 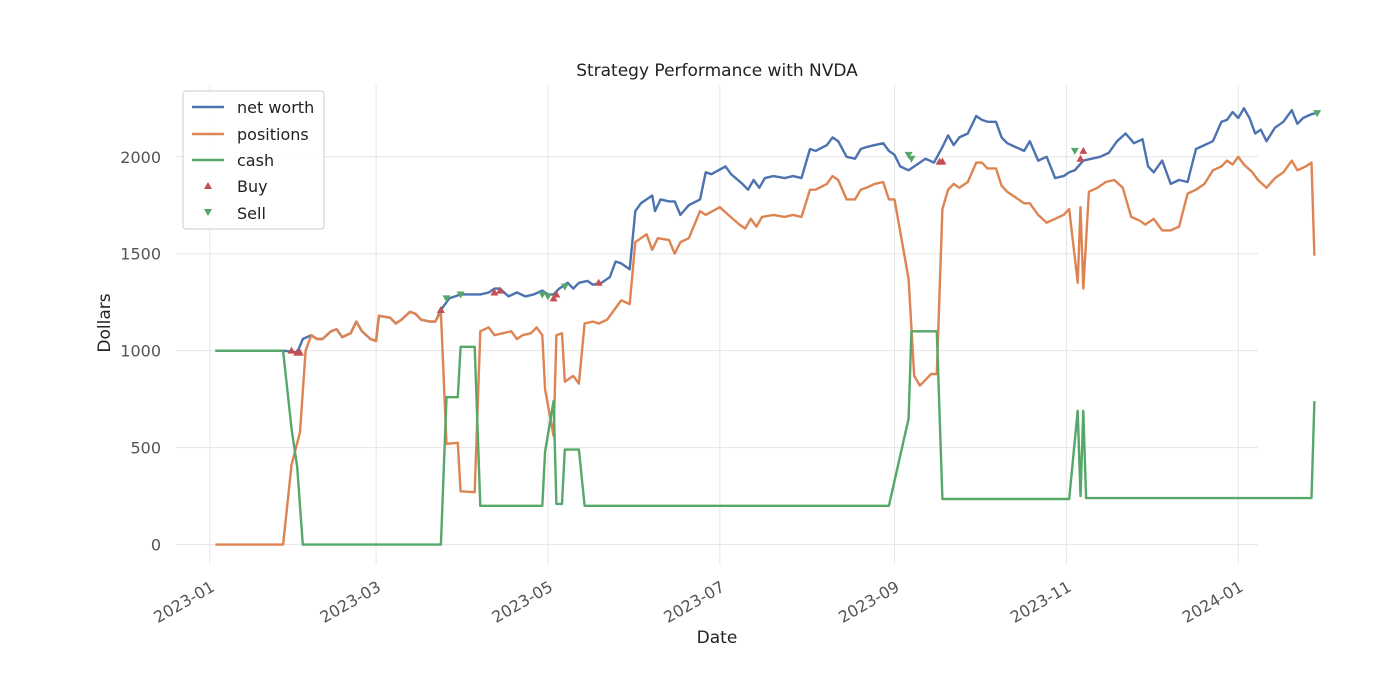 What do you see at coordinates (208, 212) in the screenshot?
I see `legend-marker-sell` at bounding box center [208, 212].